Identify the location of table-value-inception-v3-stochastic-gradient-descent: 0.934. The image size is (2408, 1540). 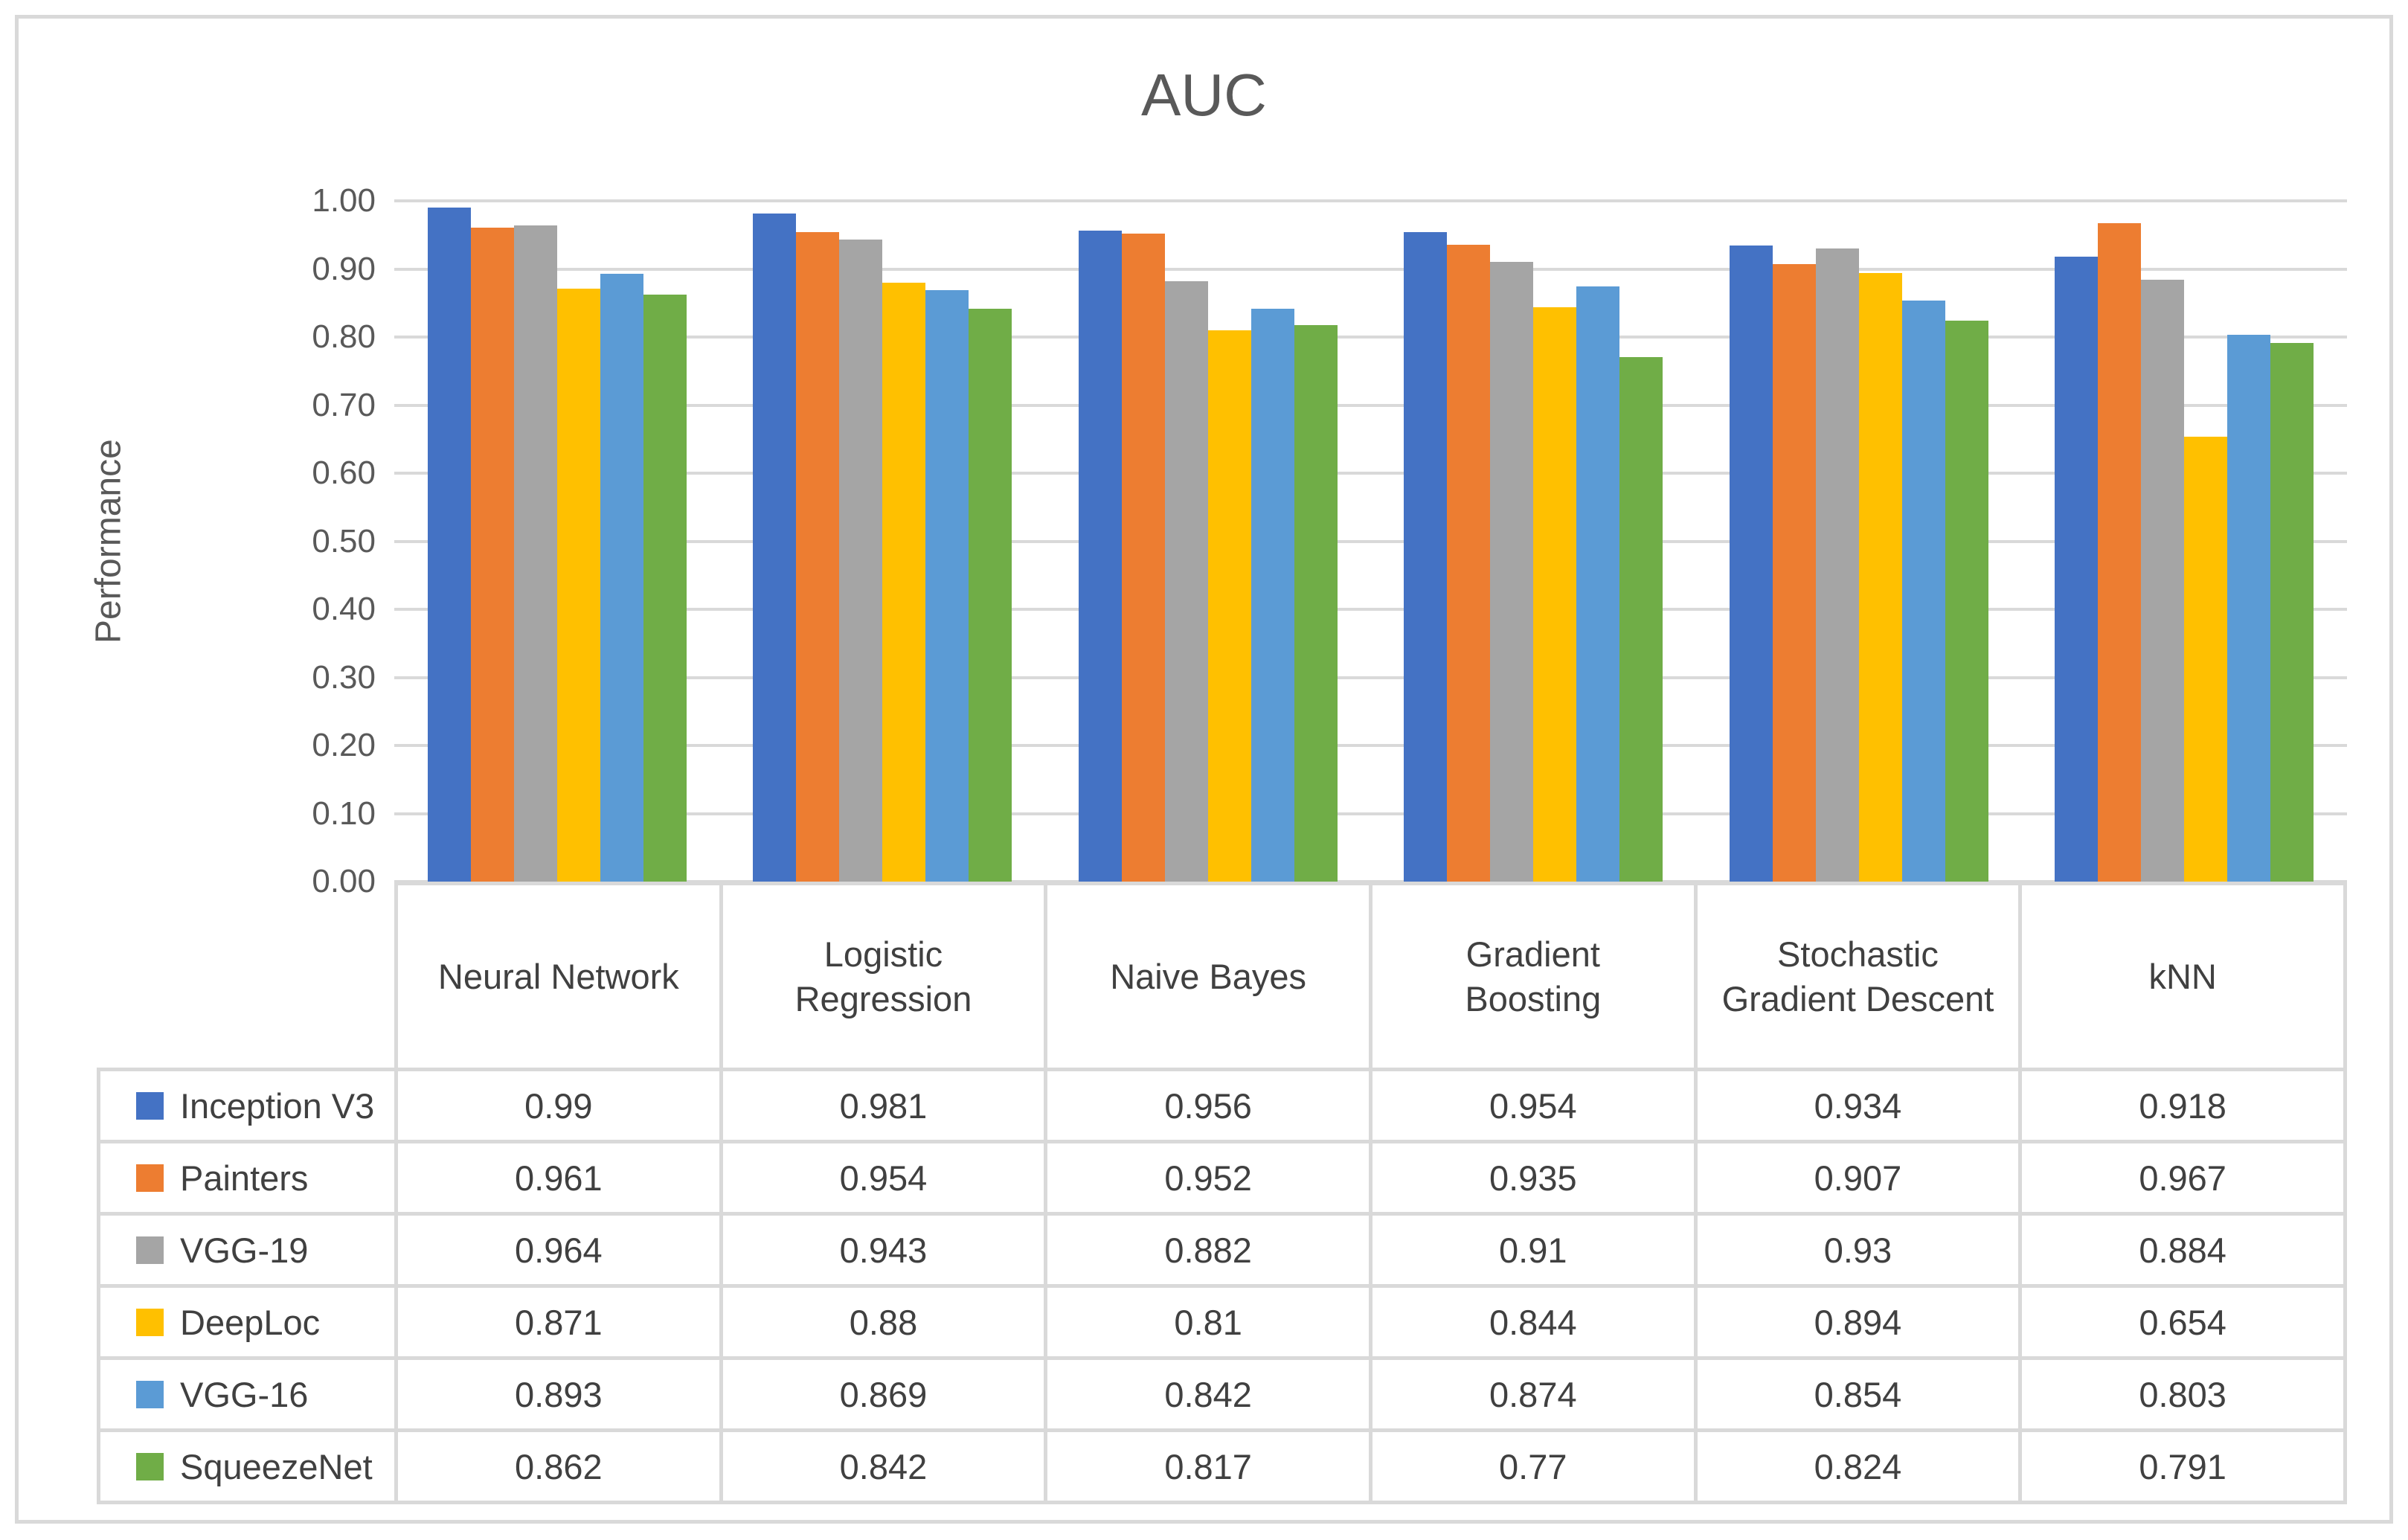
(1858, 1105).